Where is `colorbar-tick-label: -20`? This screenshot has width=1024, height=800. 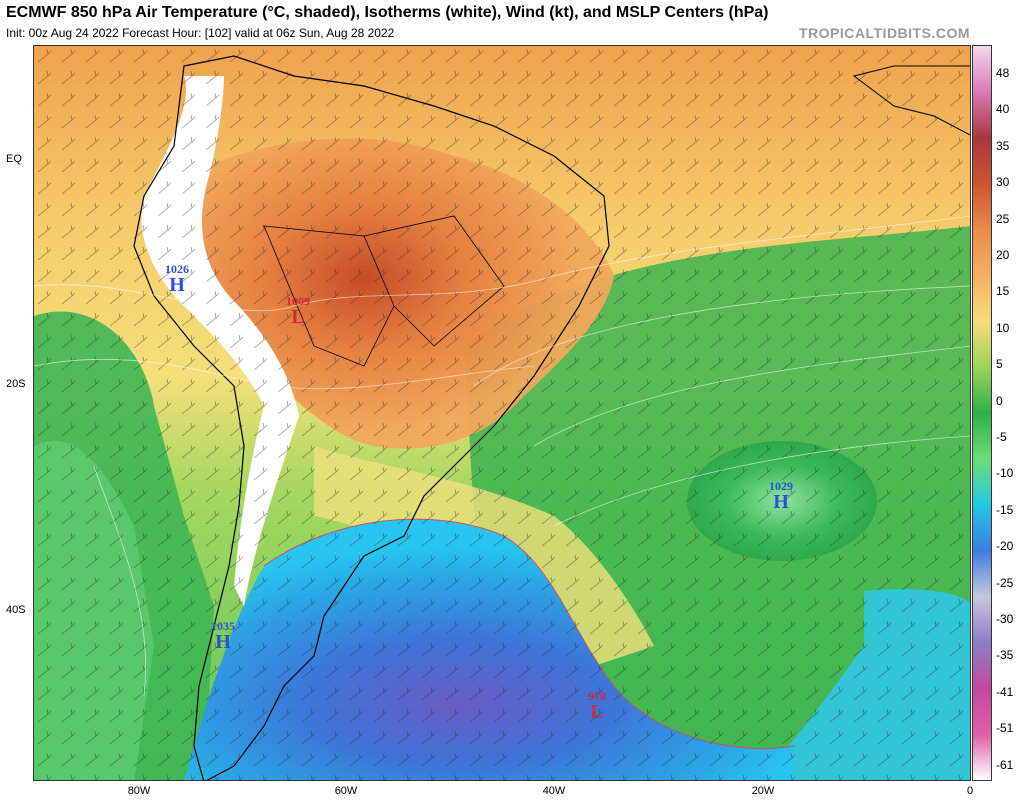
colorbar-tick-label: -20 is located at coordinates (1005, 546).